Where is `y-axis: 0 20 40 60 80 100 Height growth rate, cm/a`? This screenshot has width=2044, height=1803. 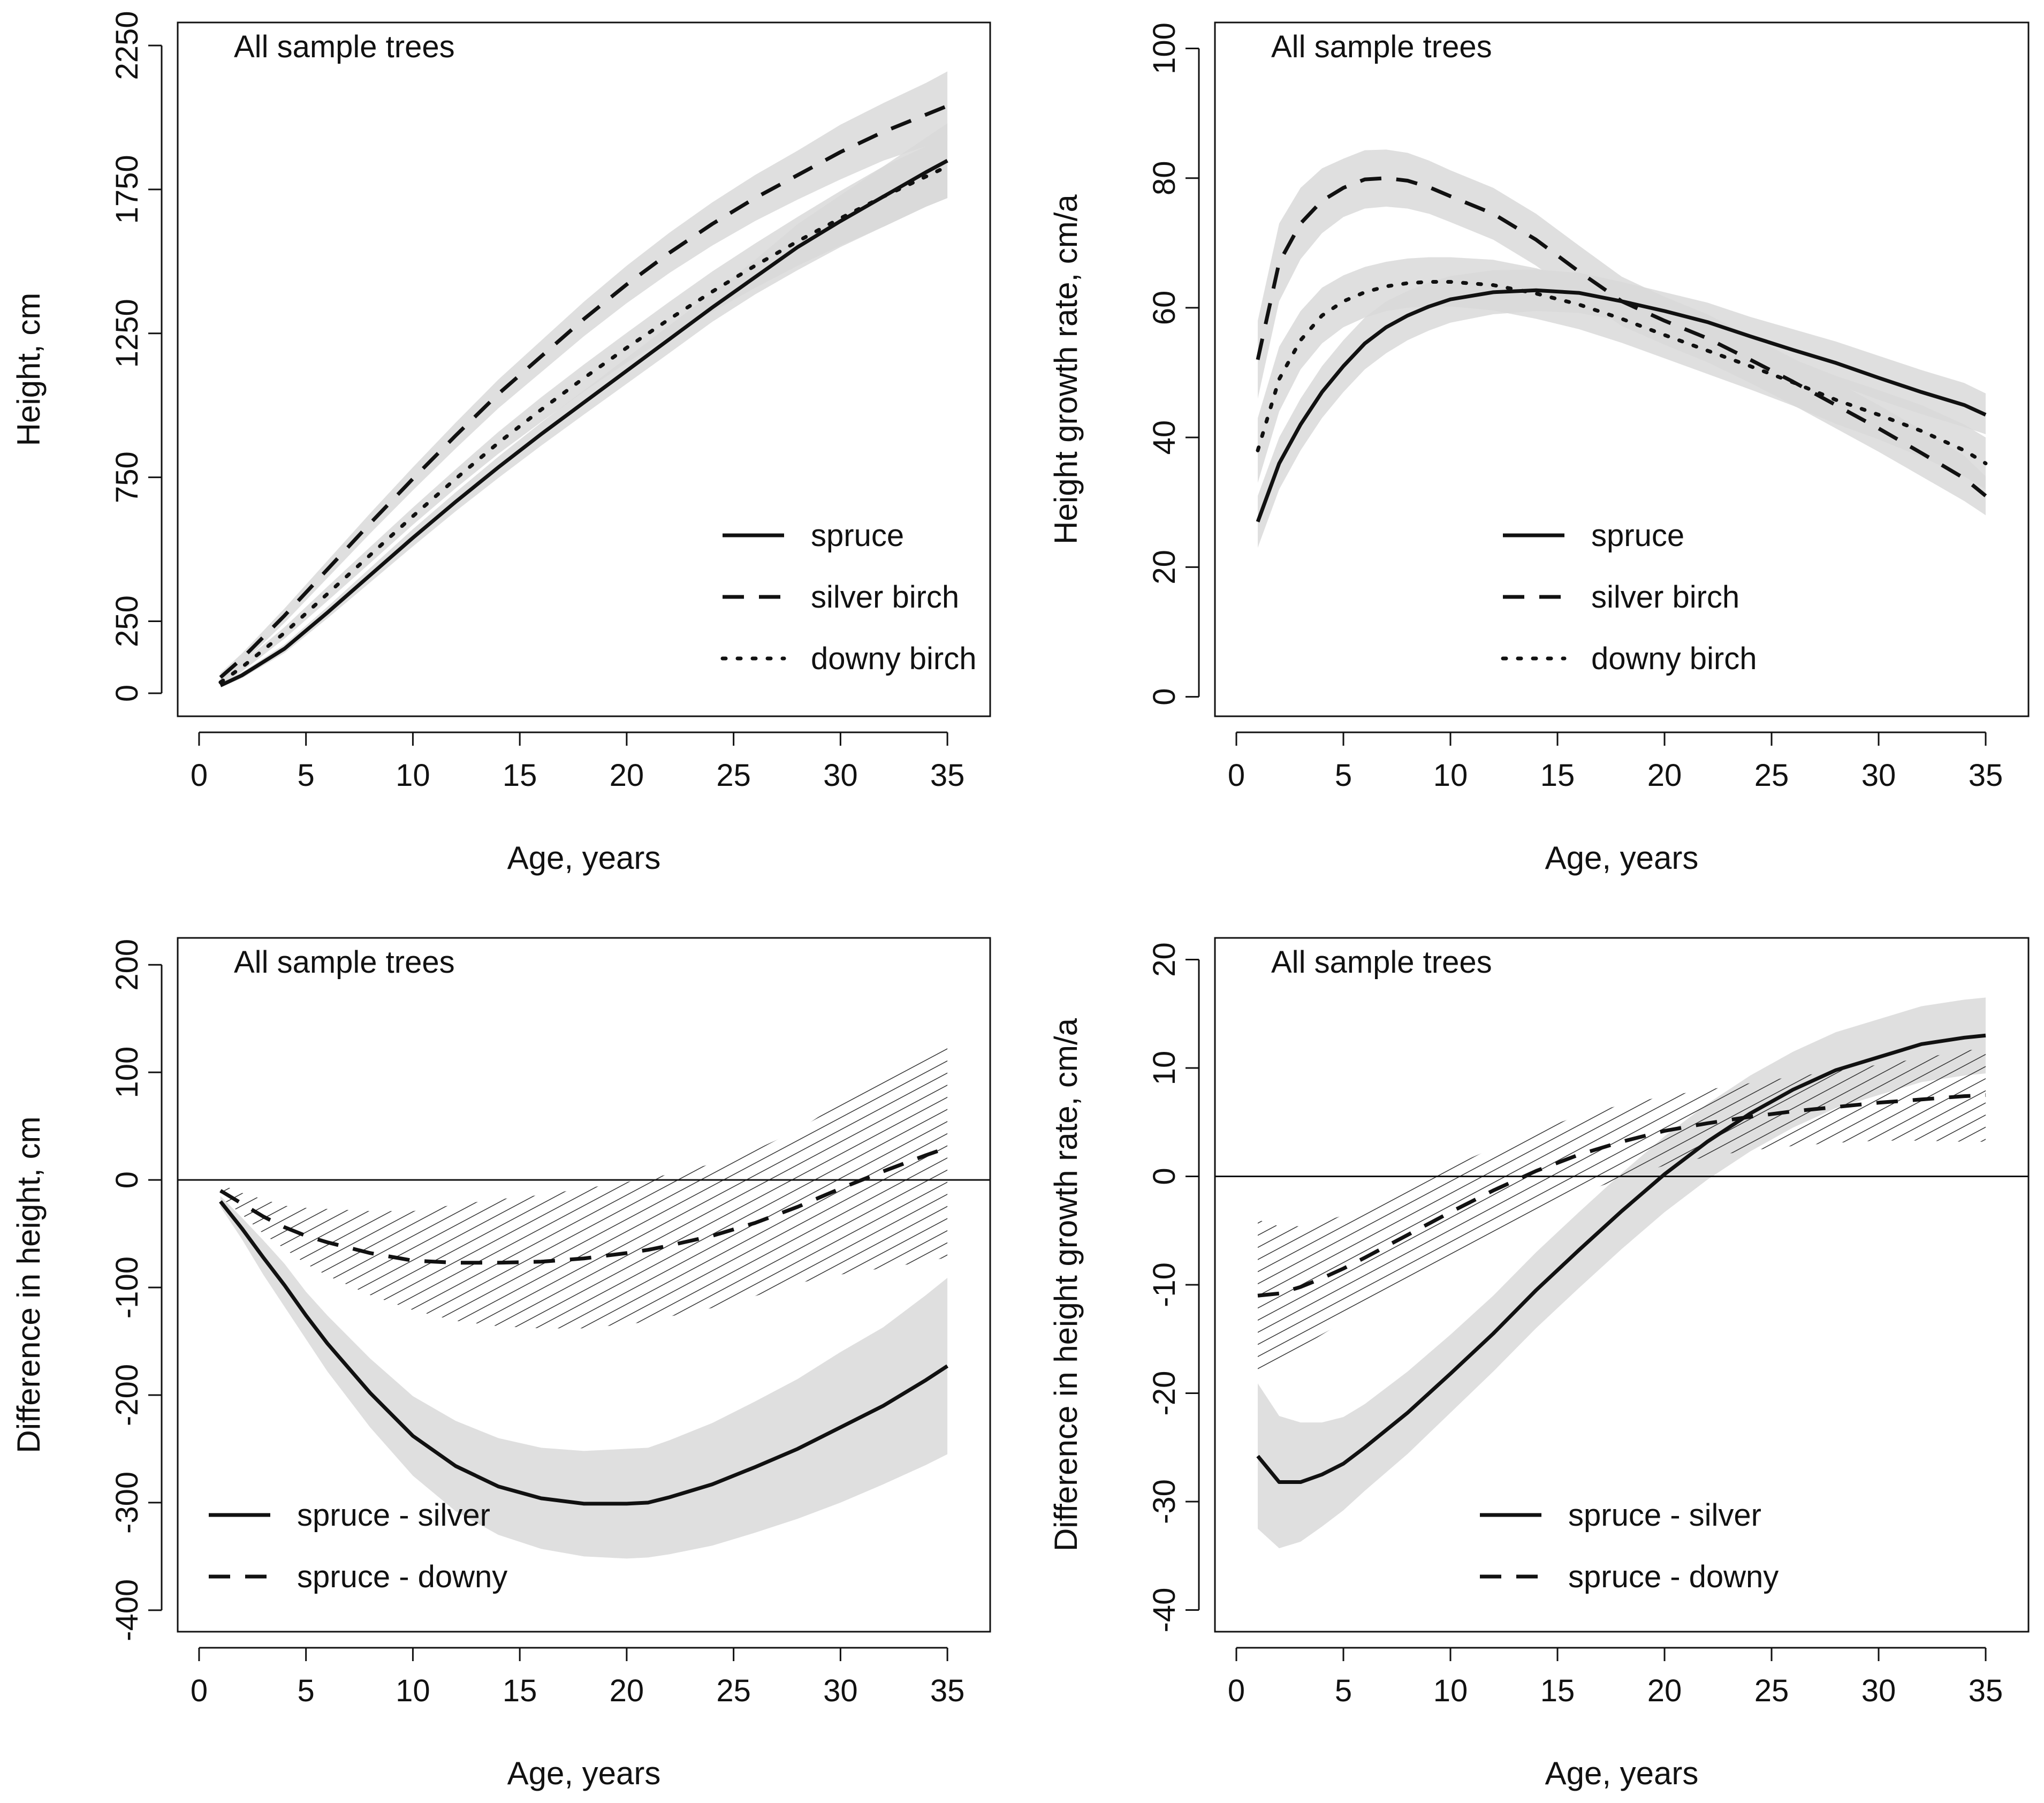 y-axis: 0 20 40 60 80 100 Height growth rate, cm/a is located at coordinates (1124, 364).